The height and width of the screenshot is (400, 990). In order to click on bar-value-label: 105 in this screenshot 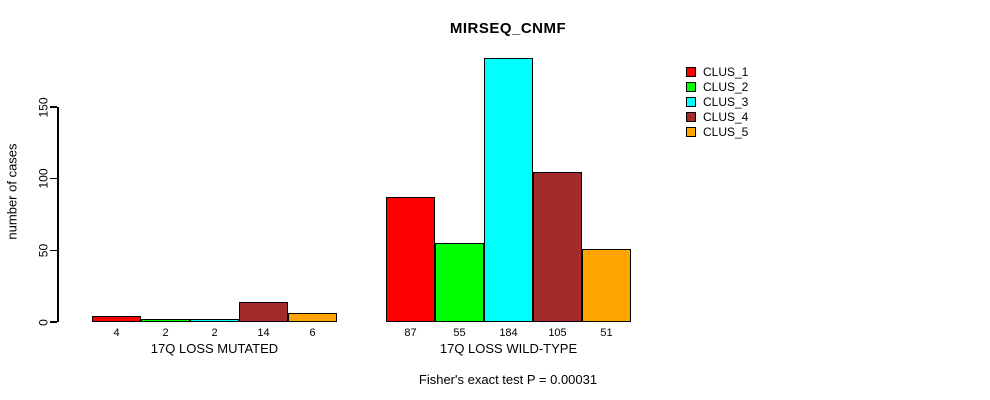, I will do `click(557, 333)`.